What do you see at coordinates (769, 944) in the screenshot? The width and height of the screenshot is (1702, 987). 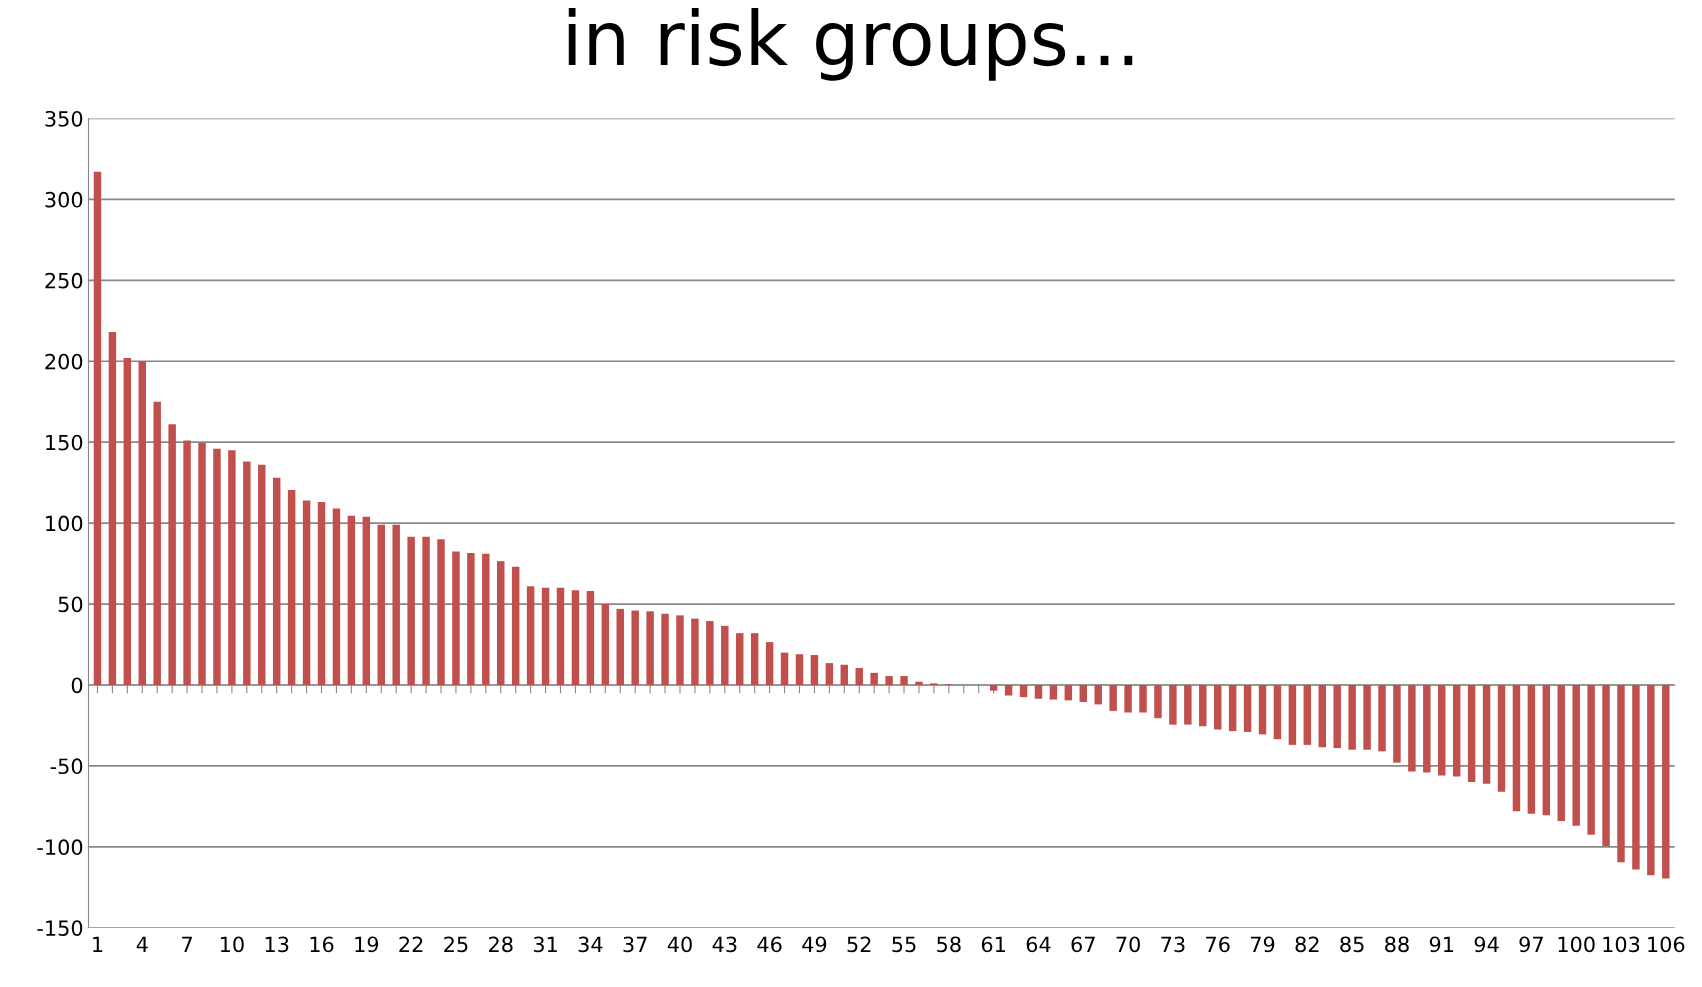 I see `x-tick-label: 46` at bounding box center [769, 944].